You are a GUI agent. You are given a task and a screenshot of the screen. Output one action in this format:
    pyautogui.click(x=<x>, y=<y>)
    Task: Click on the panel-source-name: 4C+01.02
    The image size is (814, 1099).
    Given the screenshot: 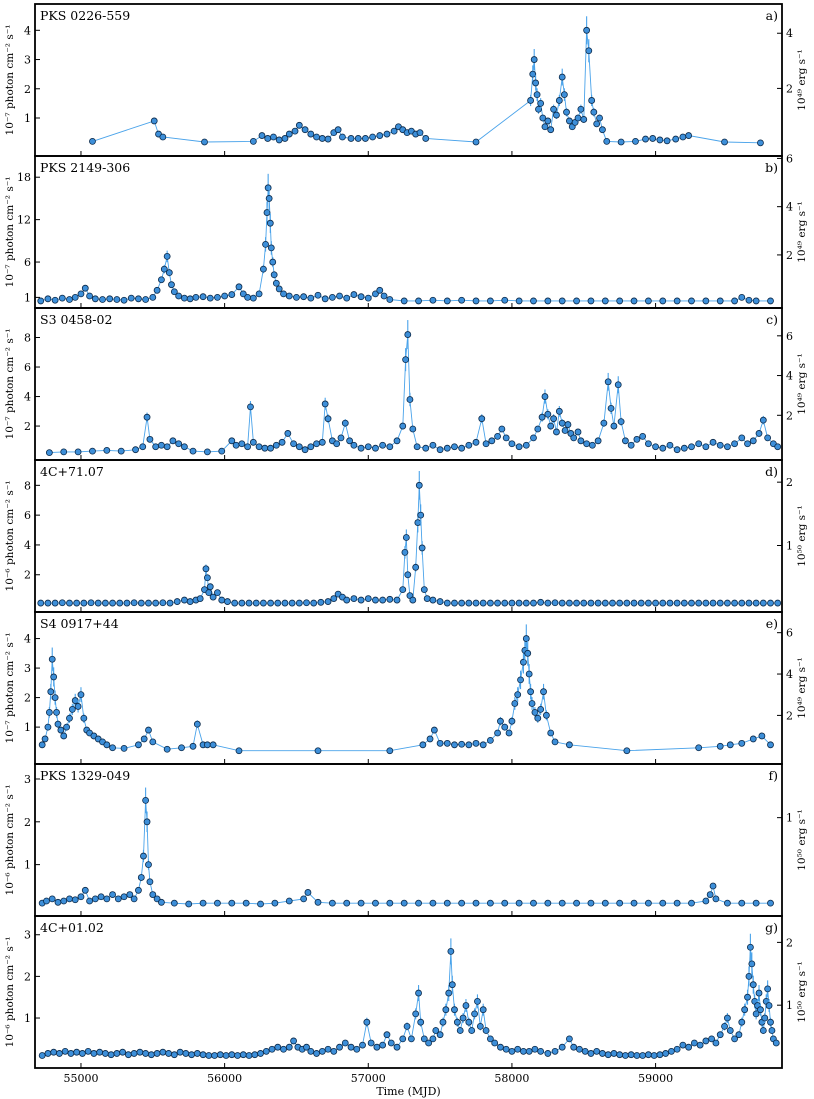 What is the action you would take?
    pyautogui.click(x=72, y=927)
    